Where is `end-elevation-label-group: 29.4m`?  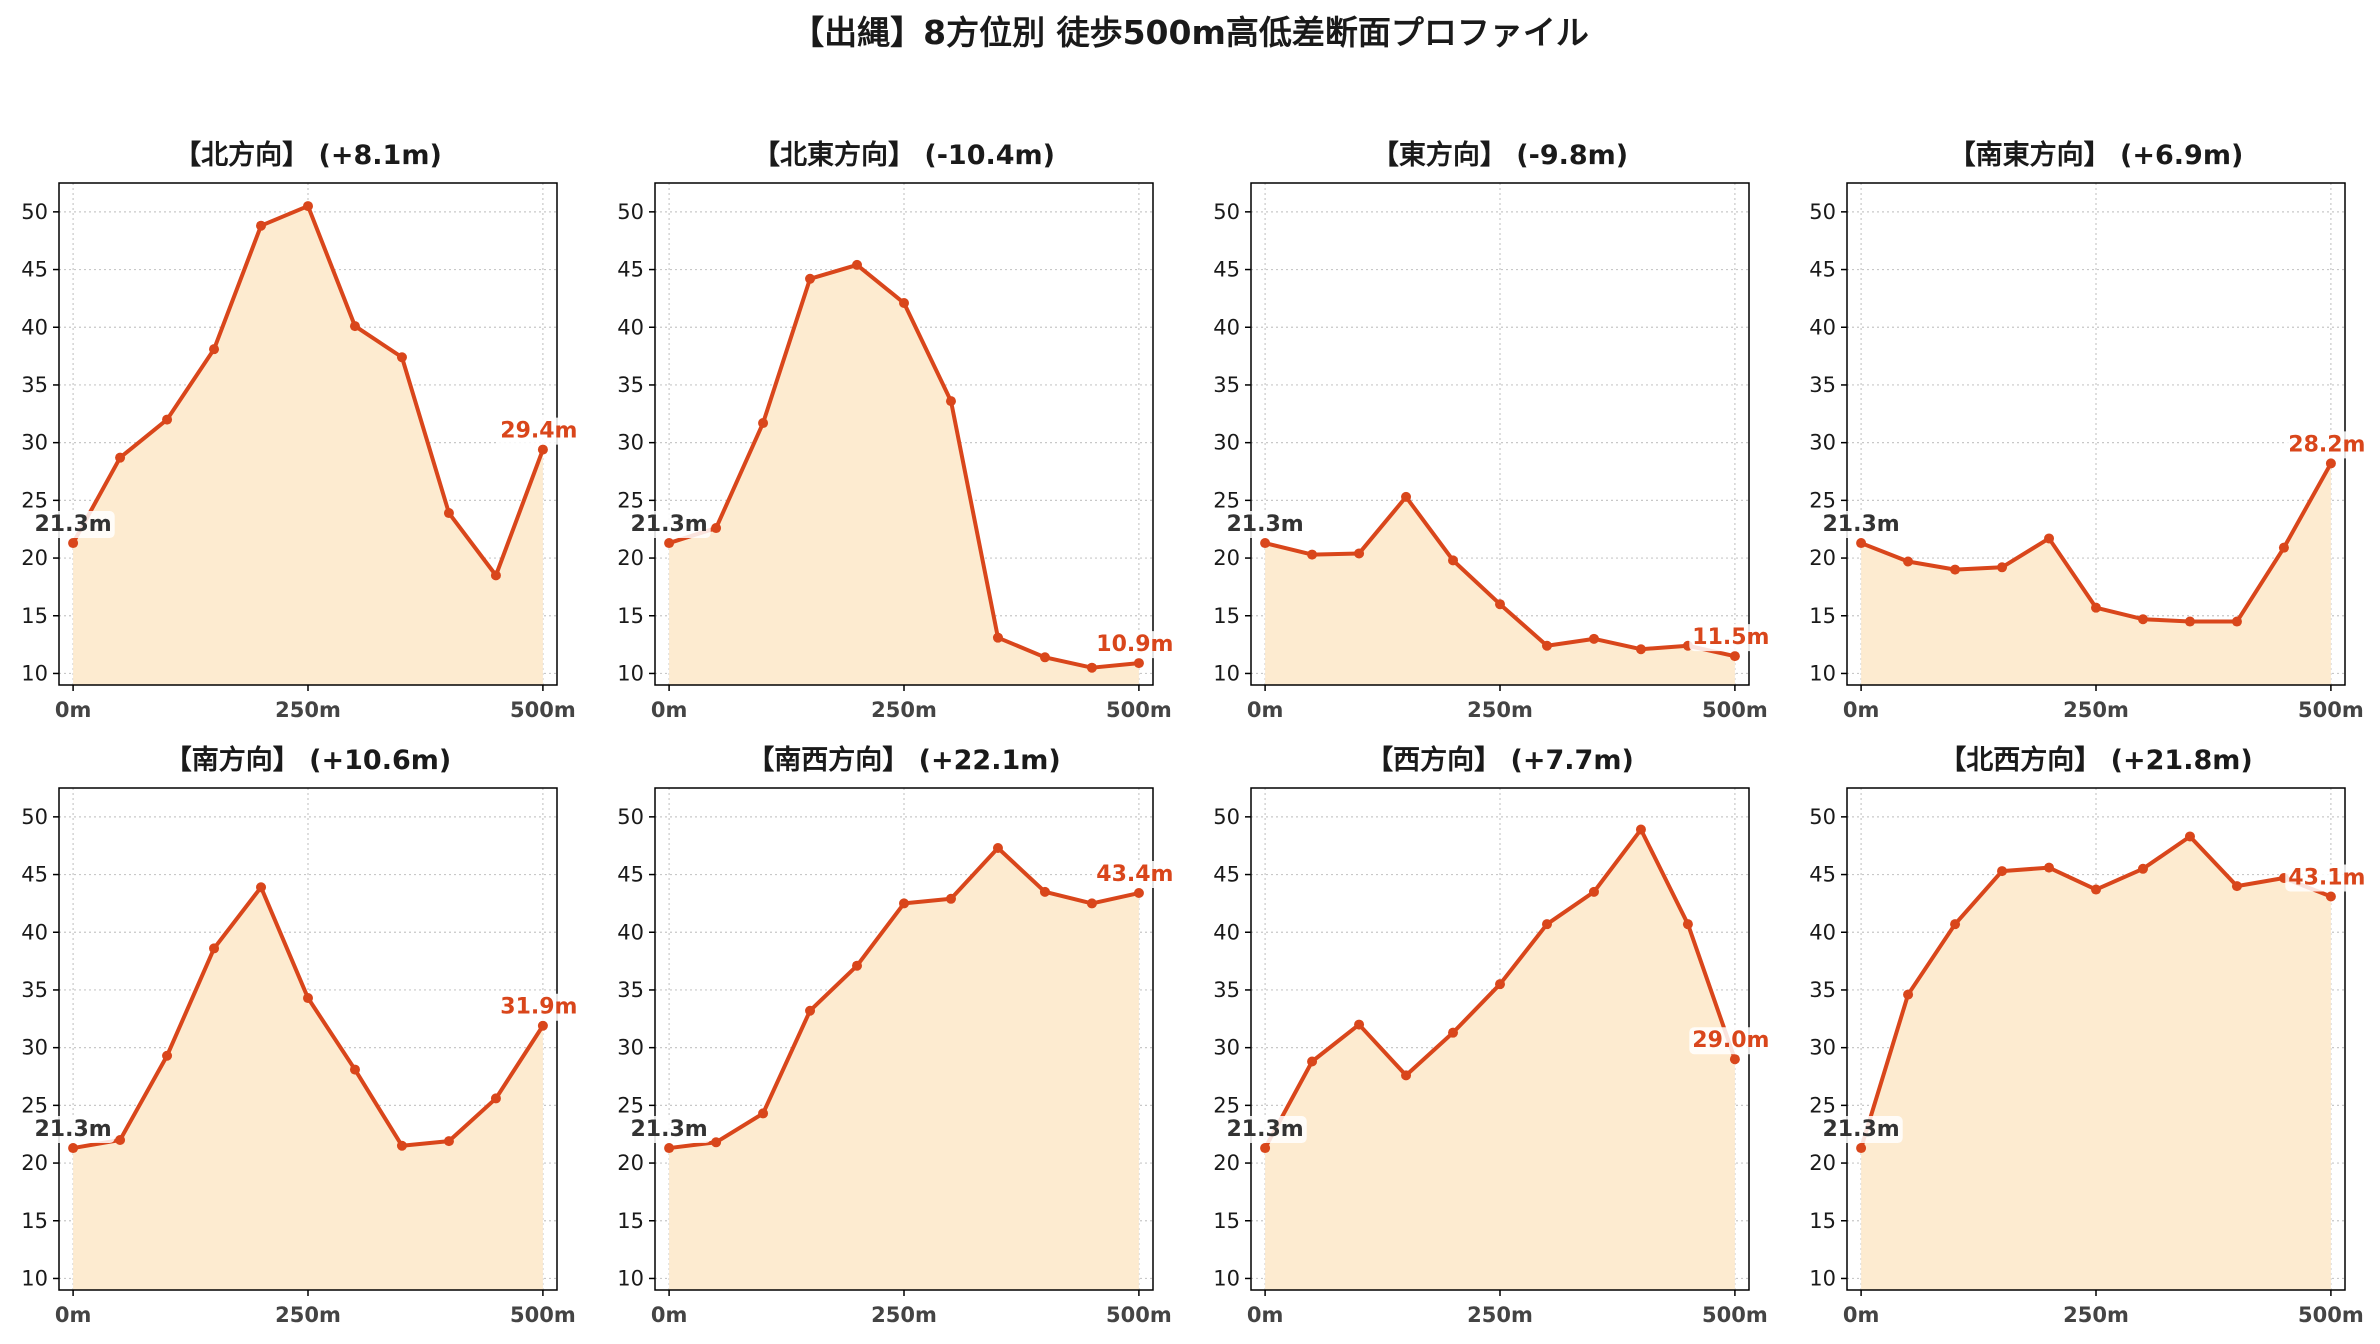
end-elevation-label-group: 29.4m is located at coordinates (539, 431).